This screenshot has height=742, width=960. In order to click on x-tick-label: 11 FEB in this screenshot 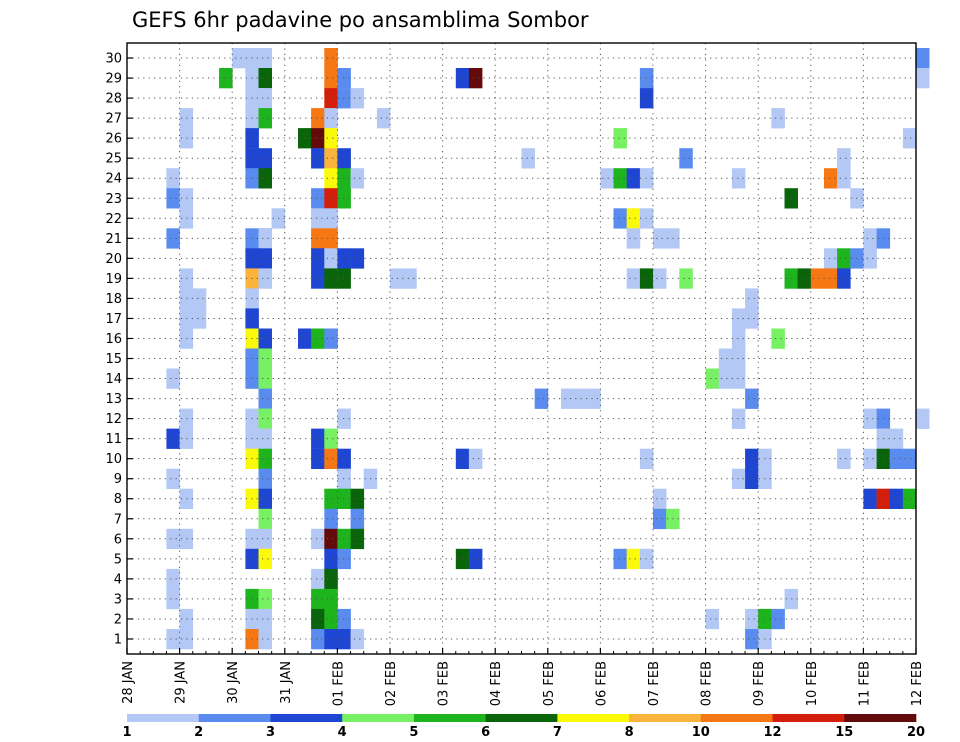, I will do `click(864, 683)`.